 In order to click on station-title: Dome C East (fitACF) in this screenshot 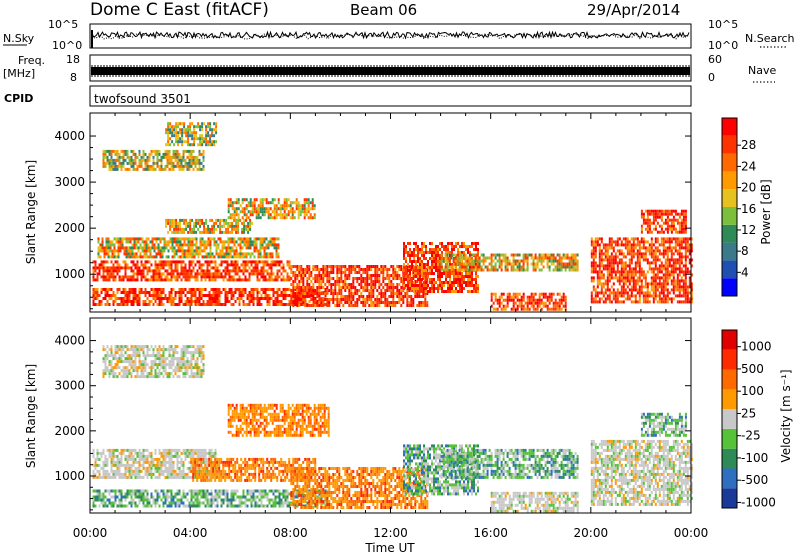, I will do `click(179, 10)`.